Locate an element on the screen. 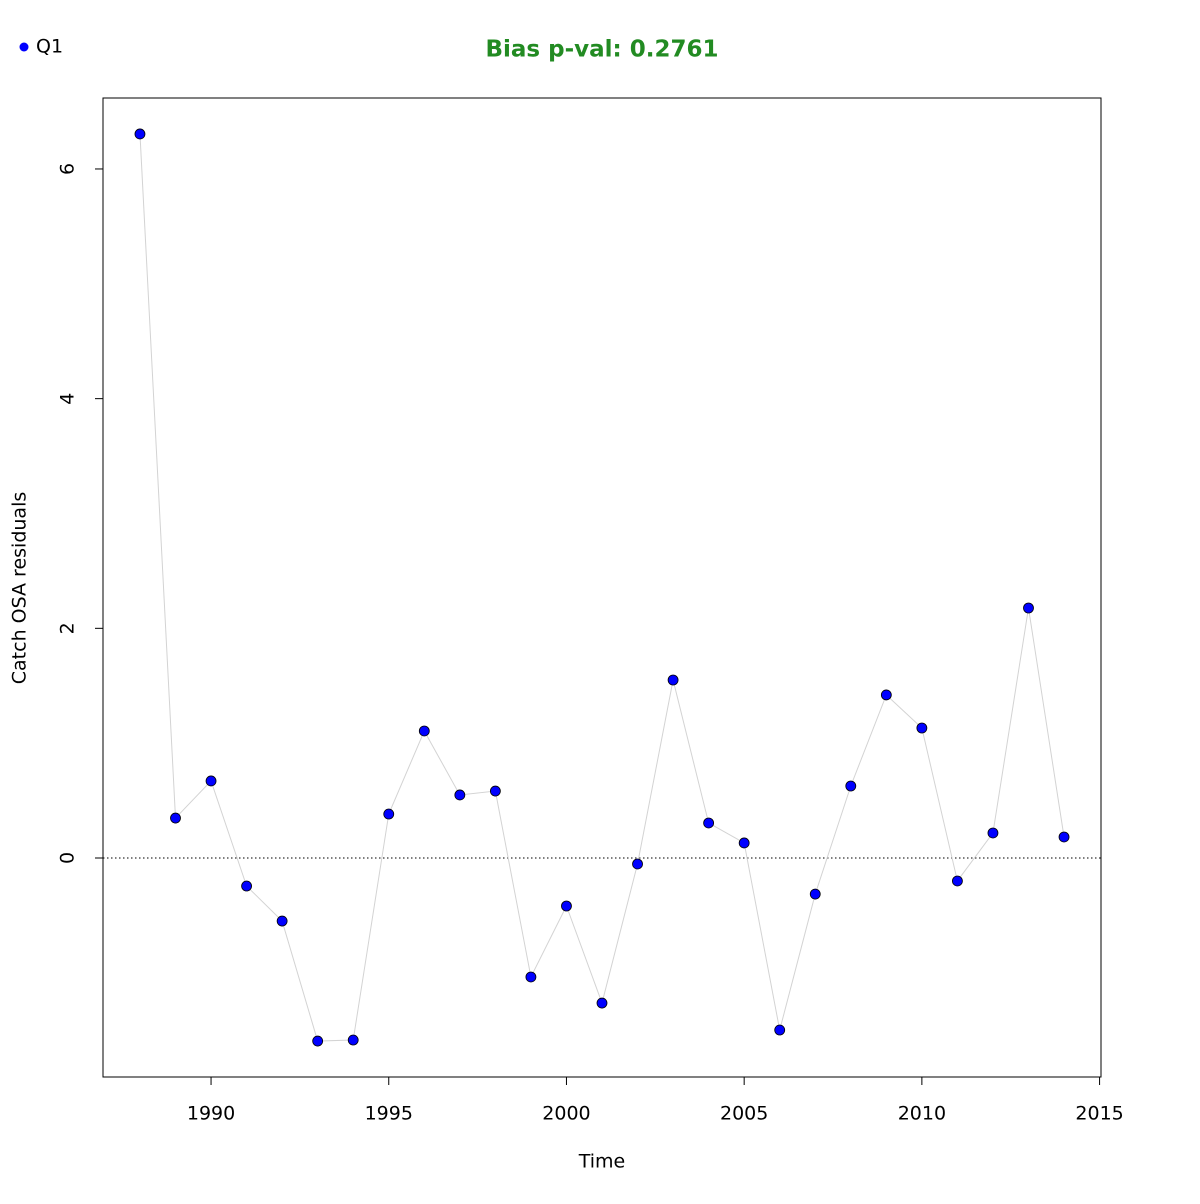 The width and height of the screenshot is (1200, 1204). x-tick-label: 1995 is located at coordinates (389, 1114).